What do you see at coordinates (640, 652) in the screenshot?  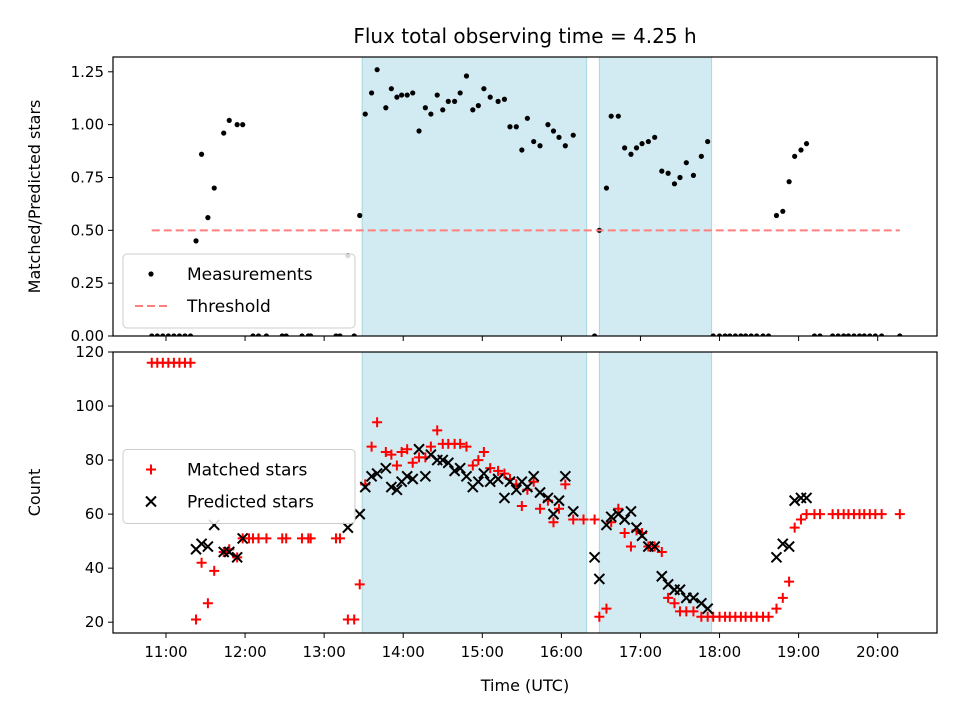 I see `x-tick-label: 17:00` at bounding box center [640, 652].